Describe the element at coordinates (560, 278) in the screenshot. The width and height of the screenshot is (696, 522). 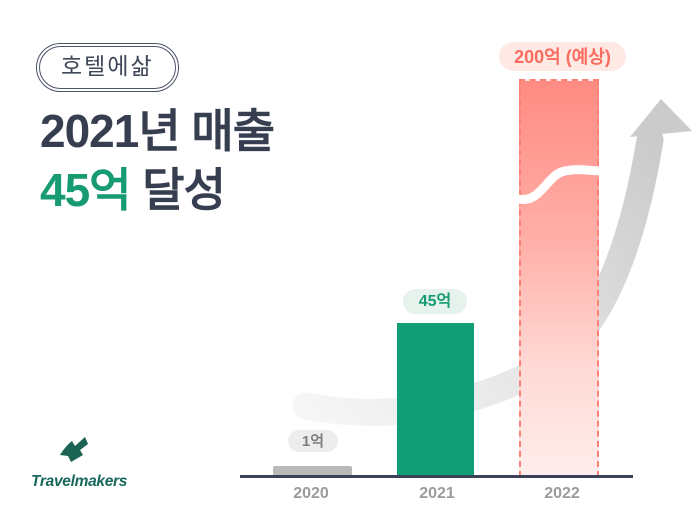
I see `bar-2022-projected` at that location.